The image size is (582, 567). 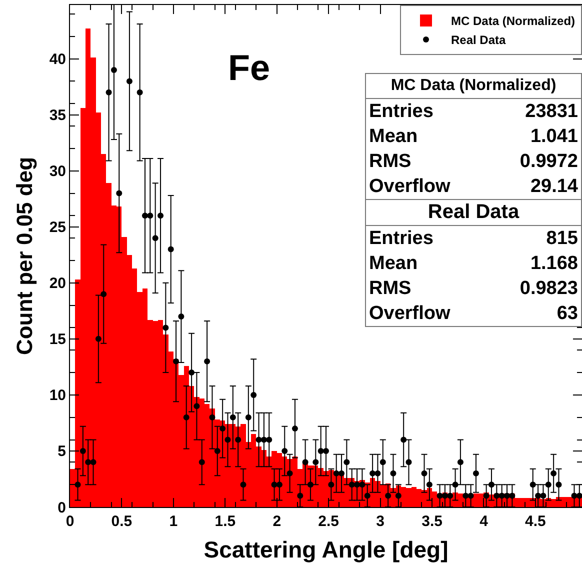 What do you see at coordinates (249, 67) in the screenshot?
I see `annotation: Fe` at bounding box center [249, 67].